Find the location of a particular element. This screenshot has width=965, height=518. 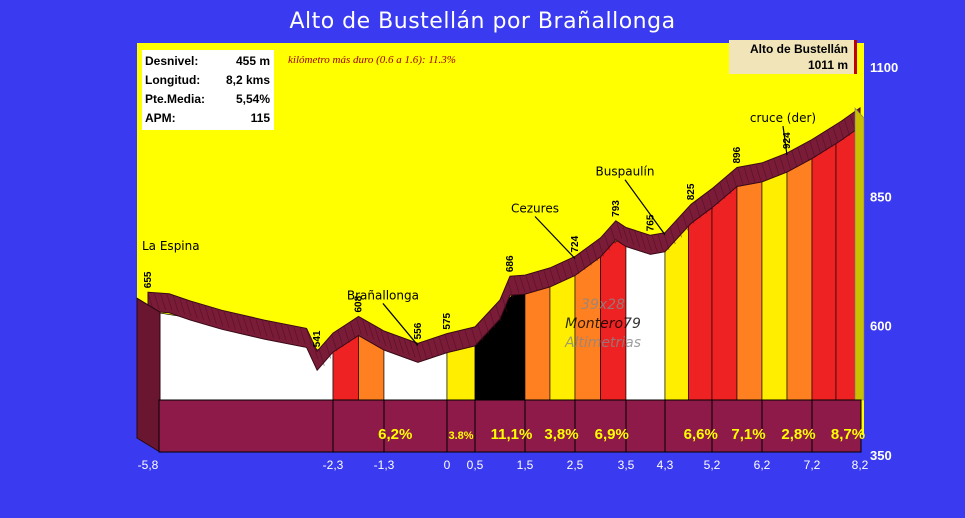

y-tick-label: 600 is located at coordinates (881, 326).